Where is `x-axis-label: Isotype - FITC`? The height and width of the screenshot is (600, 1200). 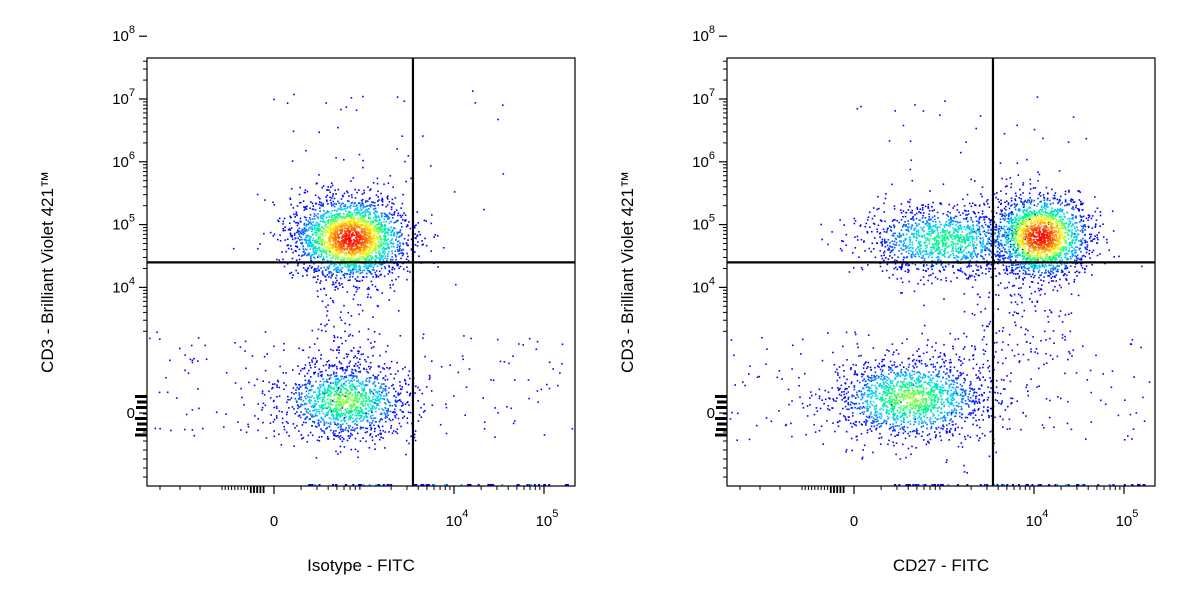 x-axis-label: Isotype - FITC is located at coordinates (361, 565).